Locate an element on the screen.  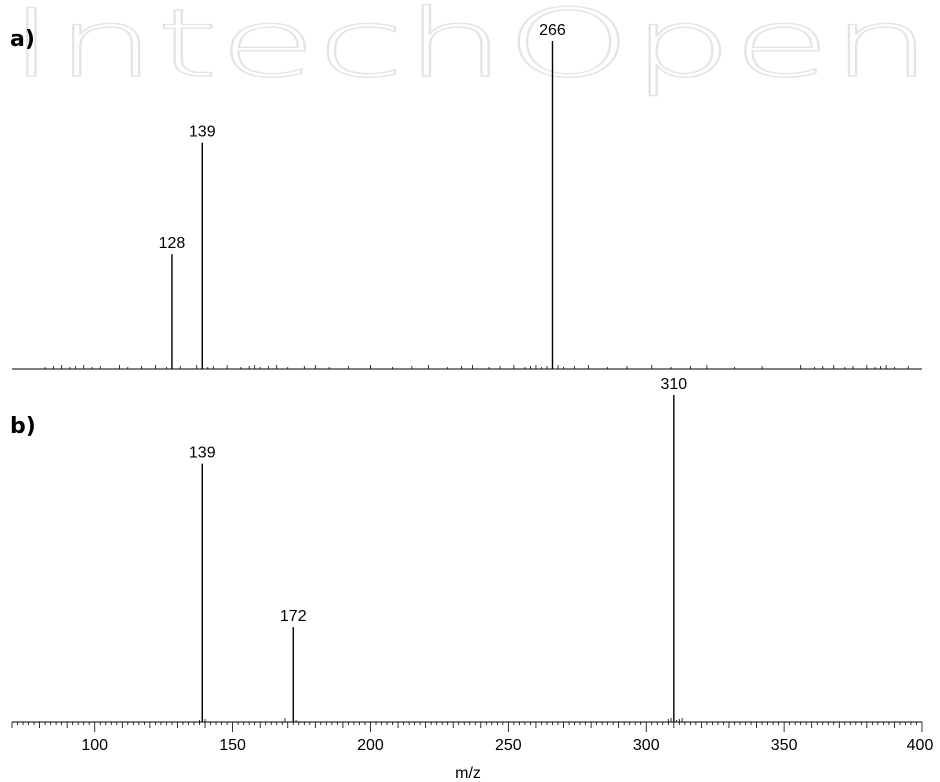
x-tick-label: 300 is located at coordinates (646, 745).